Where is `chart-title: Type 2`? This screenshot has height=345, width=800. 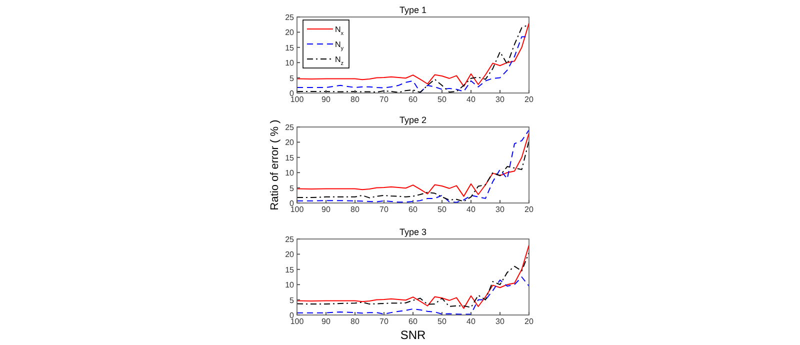 chart-title: Type 2 is located at coordinates (413, 120).